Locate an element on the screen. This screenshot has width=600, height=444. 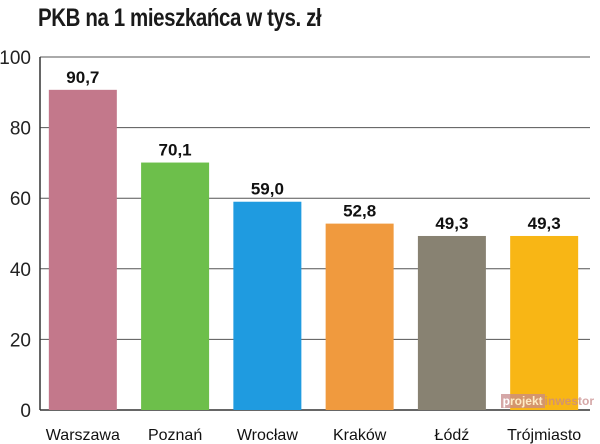
value-label: 59,0 is located at coordinates (267, 189).